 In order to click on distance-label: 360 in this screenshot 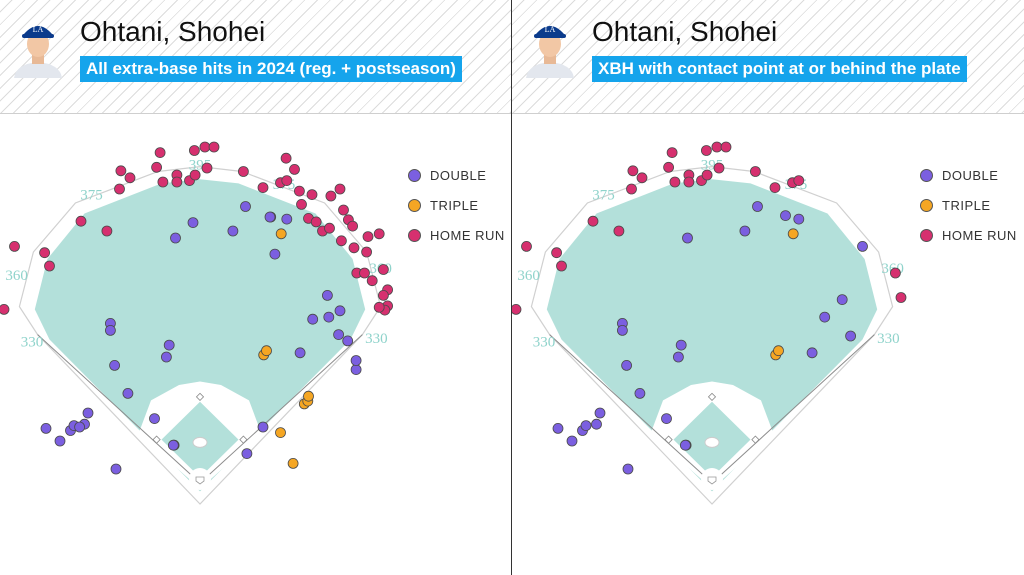, I will do `click(528, 276)`.